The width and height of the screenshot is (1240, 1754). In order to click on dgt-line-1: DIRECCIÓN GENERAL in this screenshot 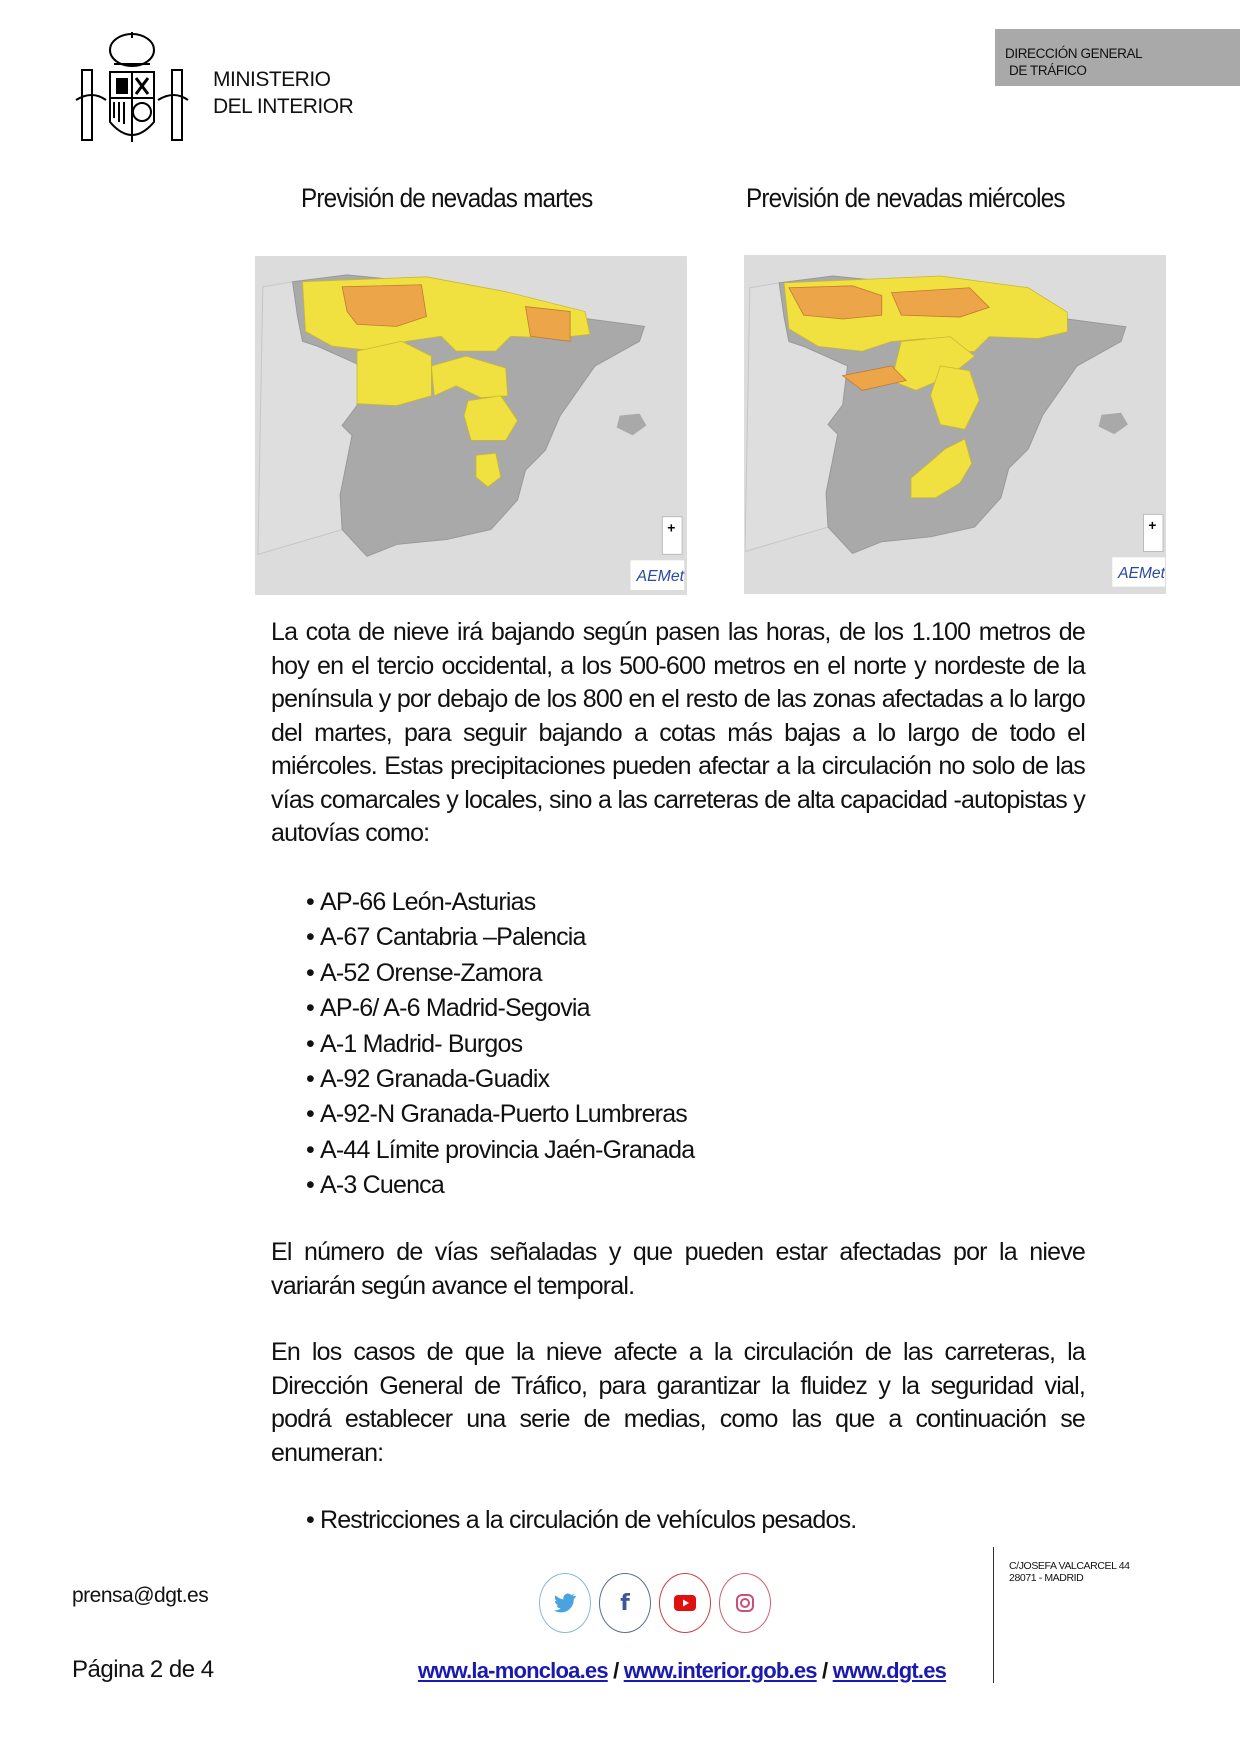, I will do `click(1074, 53)`.